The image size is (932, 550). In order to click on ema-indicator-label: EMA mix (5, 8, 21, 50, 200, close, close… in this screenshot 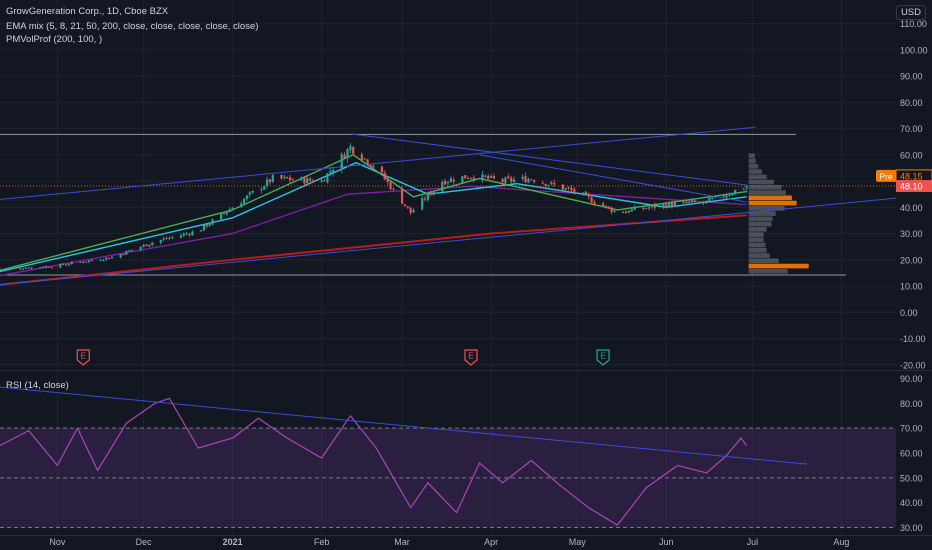, I will do `click(132, 26)`.